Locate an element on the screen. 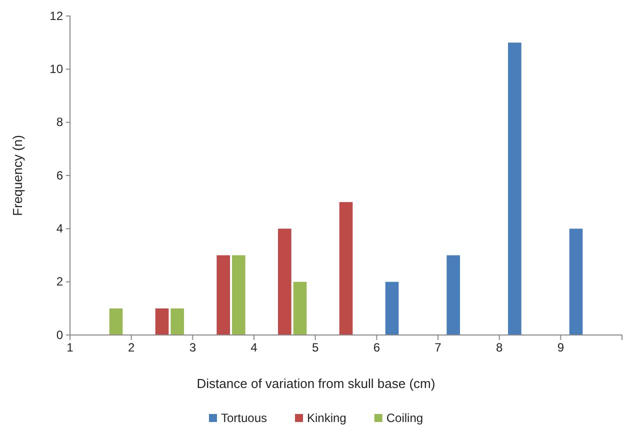 The width and height of the screenshot is (624, 427). x-tick-label: 7 is located at coordinates (438, 347).